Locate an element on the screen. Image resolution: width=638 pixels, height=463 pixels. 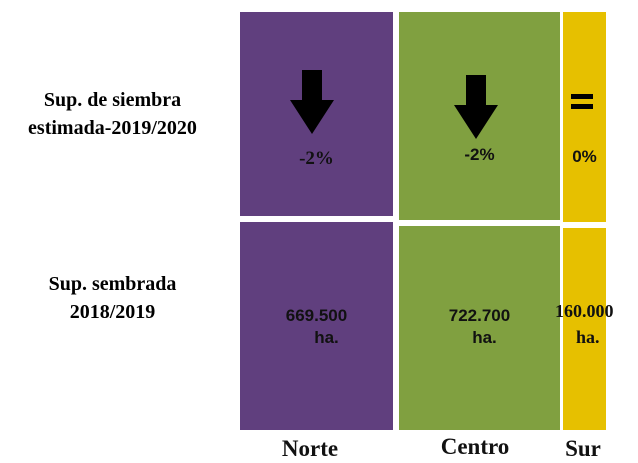
area: 669.500 ha. is located at coordinates (316, 327).